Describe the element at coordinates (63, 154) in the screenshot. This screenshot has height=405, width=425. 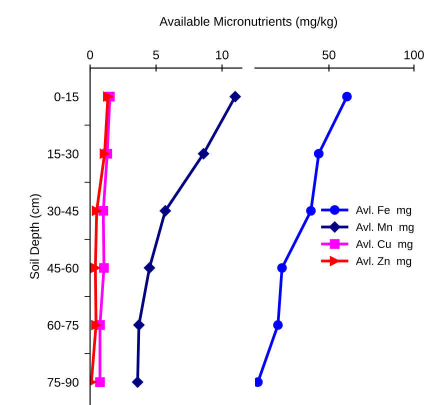
I see `y-tick-label: 15-30` at that location.